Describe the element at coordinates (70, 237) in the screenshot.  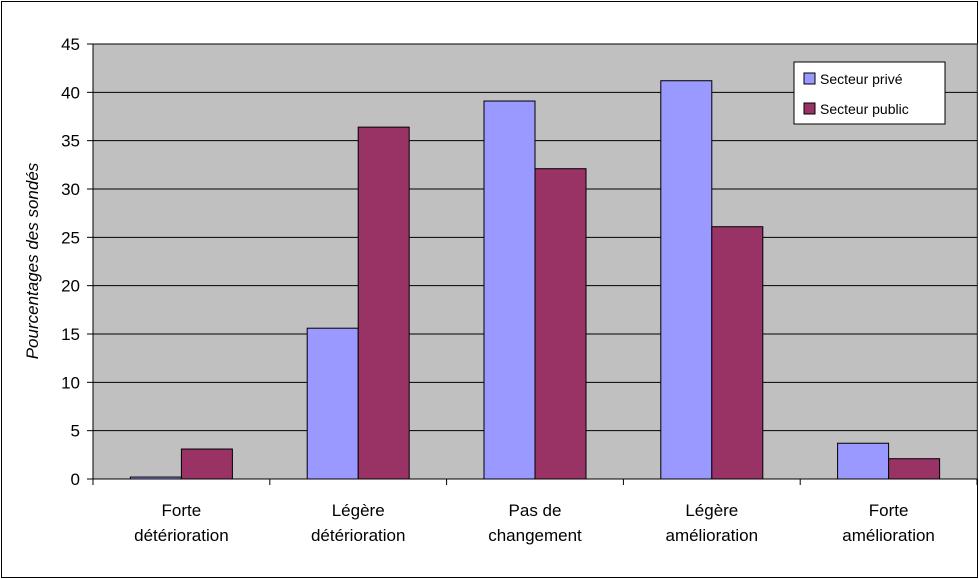
I see `y-tick-label: 25` at that location.